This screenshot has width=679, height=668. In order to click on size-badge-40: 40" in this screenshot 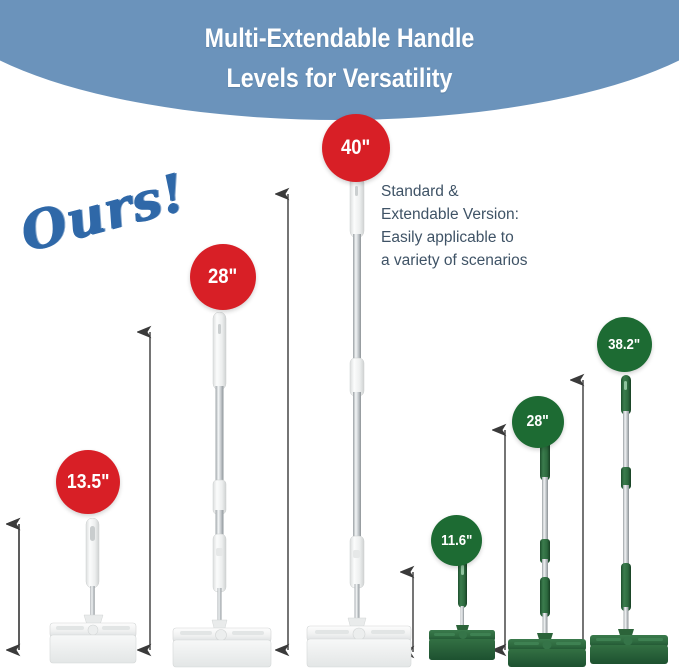, I will do `click(356, 148)`.